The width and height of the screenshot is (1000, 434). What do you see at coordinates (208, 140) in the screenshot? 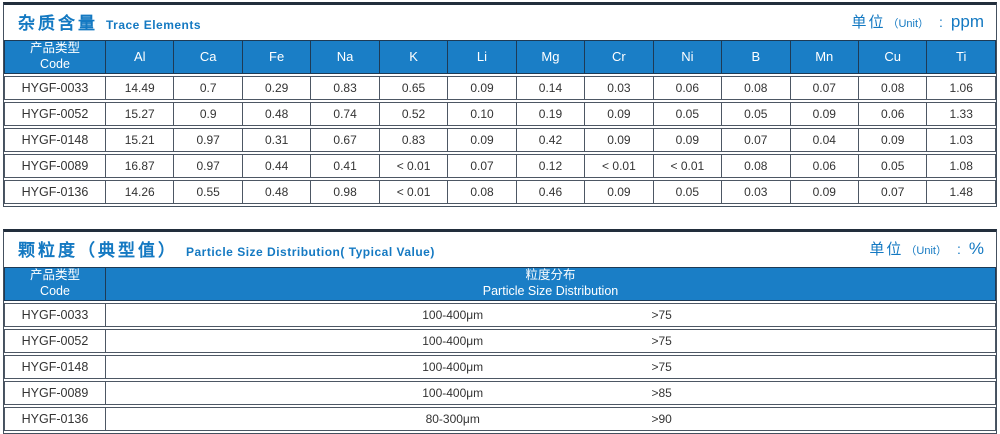
I see `value-cell: 0.97` at bounding box center [208, 140].